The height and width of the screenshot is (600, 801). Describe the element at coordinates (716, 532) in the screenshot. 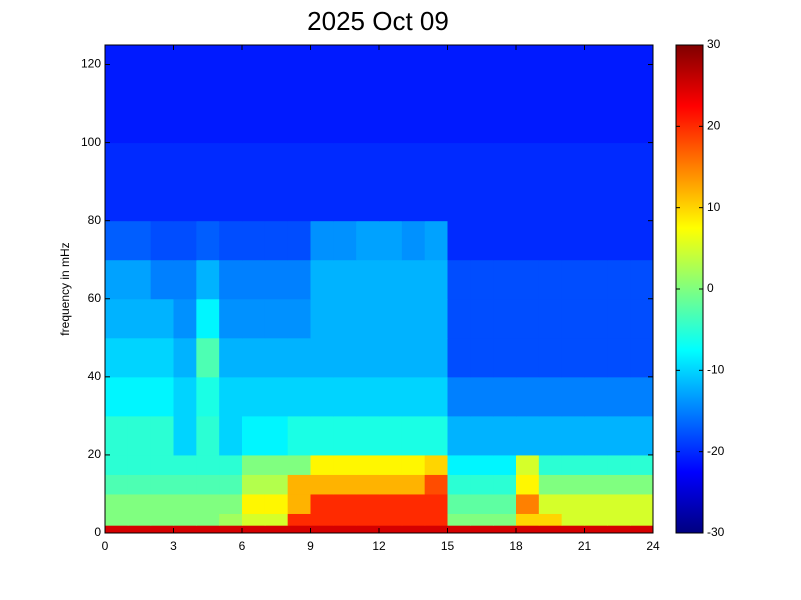

I see `colorbar-tick-label: -30` at that location.